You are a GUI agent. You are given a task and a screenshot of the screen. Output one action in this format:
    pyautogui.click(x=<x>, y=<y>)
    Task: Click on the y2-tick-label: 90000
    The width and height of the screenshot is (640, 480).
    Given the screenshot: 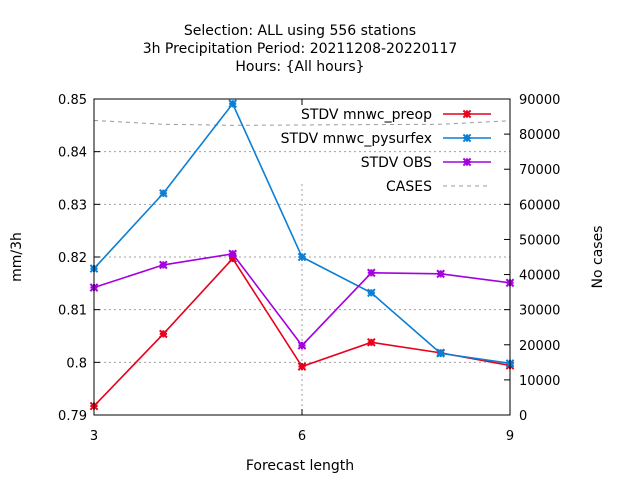 What is the action you would take?
    pyautogui.click(x=539, y=100)
    